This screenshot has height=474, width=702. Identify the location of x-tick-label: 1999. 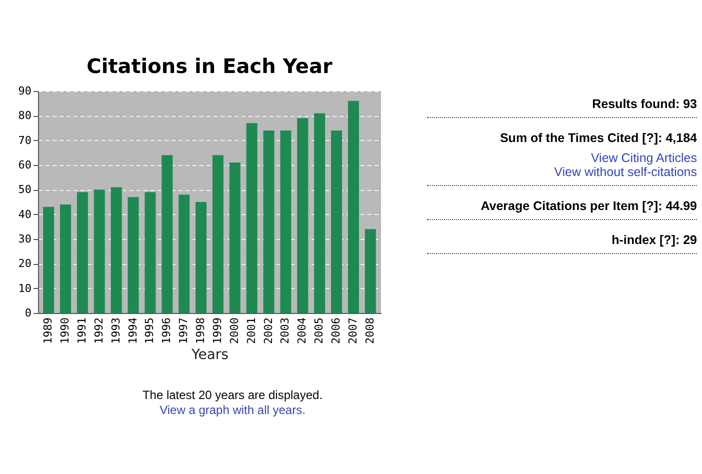
(217, 331).